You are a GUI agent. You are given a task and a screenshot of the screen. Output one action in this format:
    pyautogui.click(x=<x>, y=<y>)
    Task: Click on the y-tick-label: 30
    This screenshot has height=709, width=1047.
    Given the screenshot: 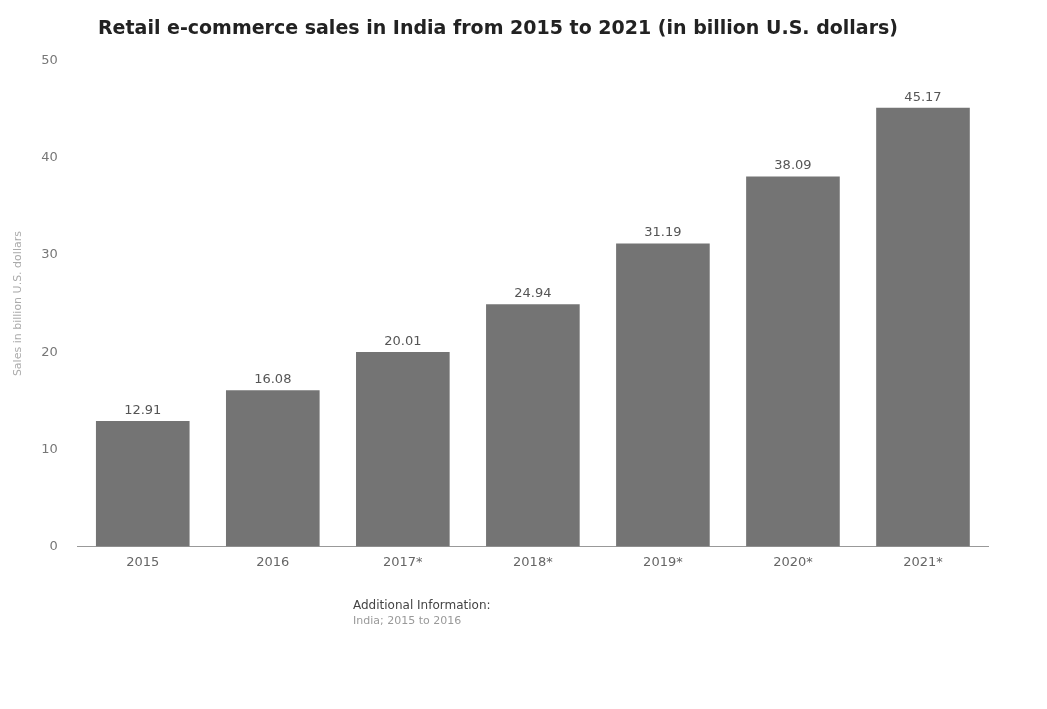 What is the action you would take?
    pyautogui.click(x=49, y=254)
    